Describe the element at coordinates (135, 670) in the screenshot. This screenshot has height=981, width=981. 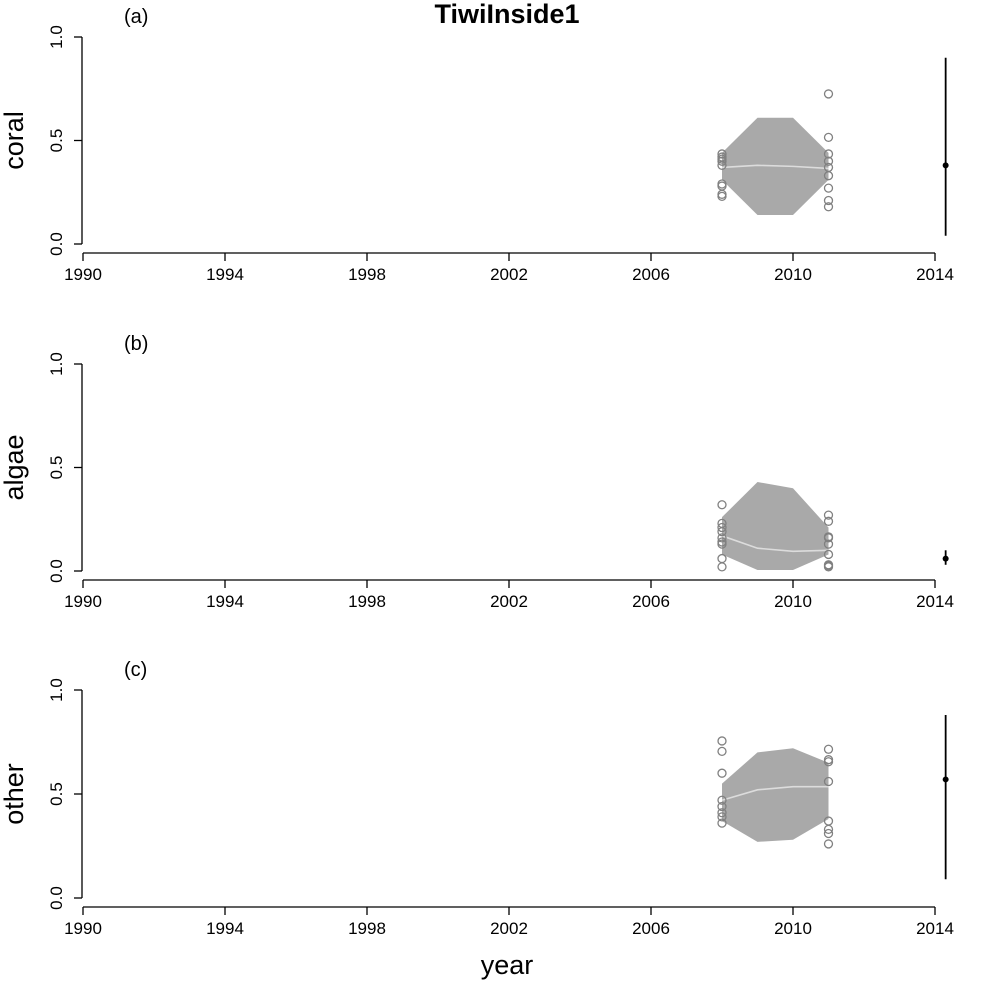
I see `panel-label: (c)` at that location.